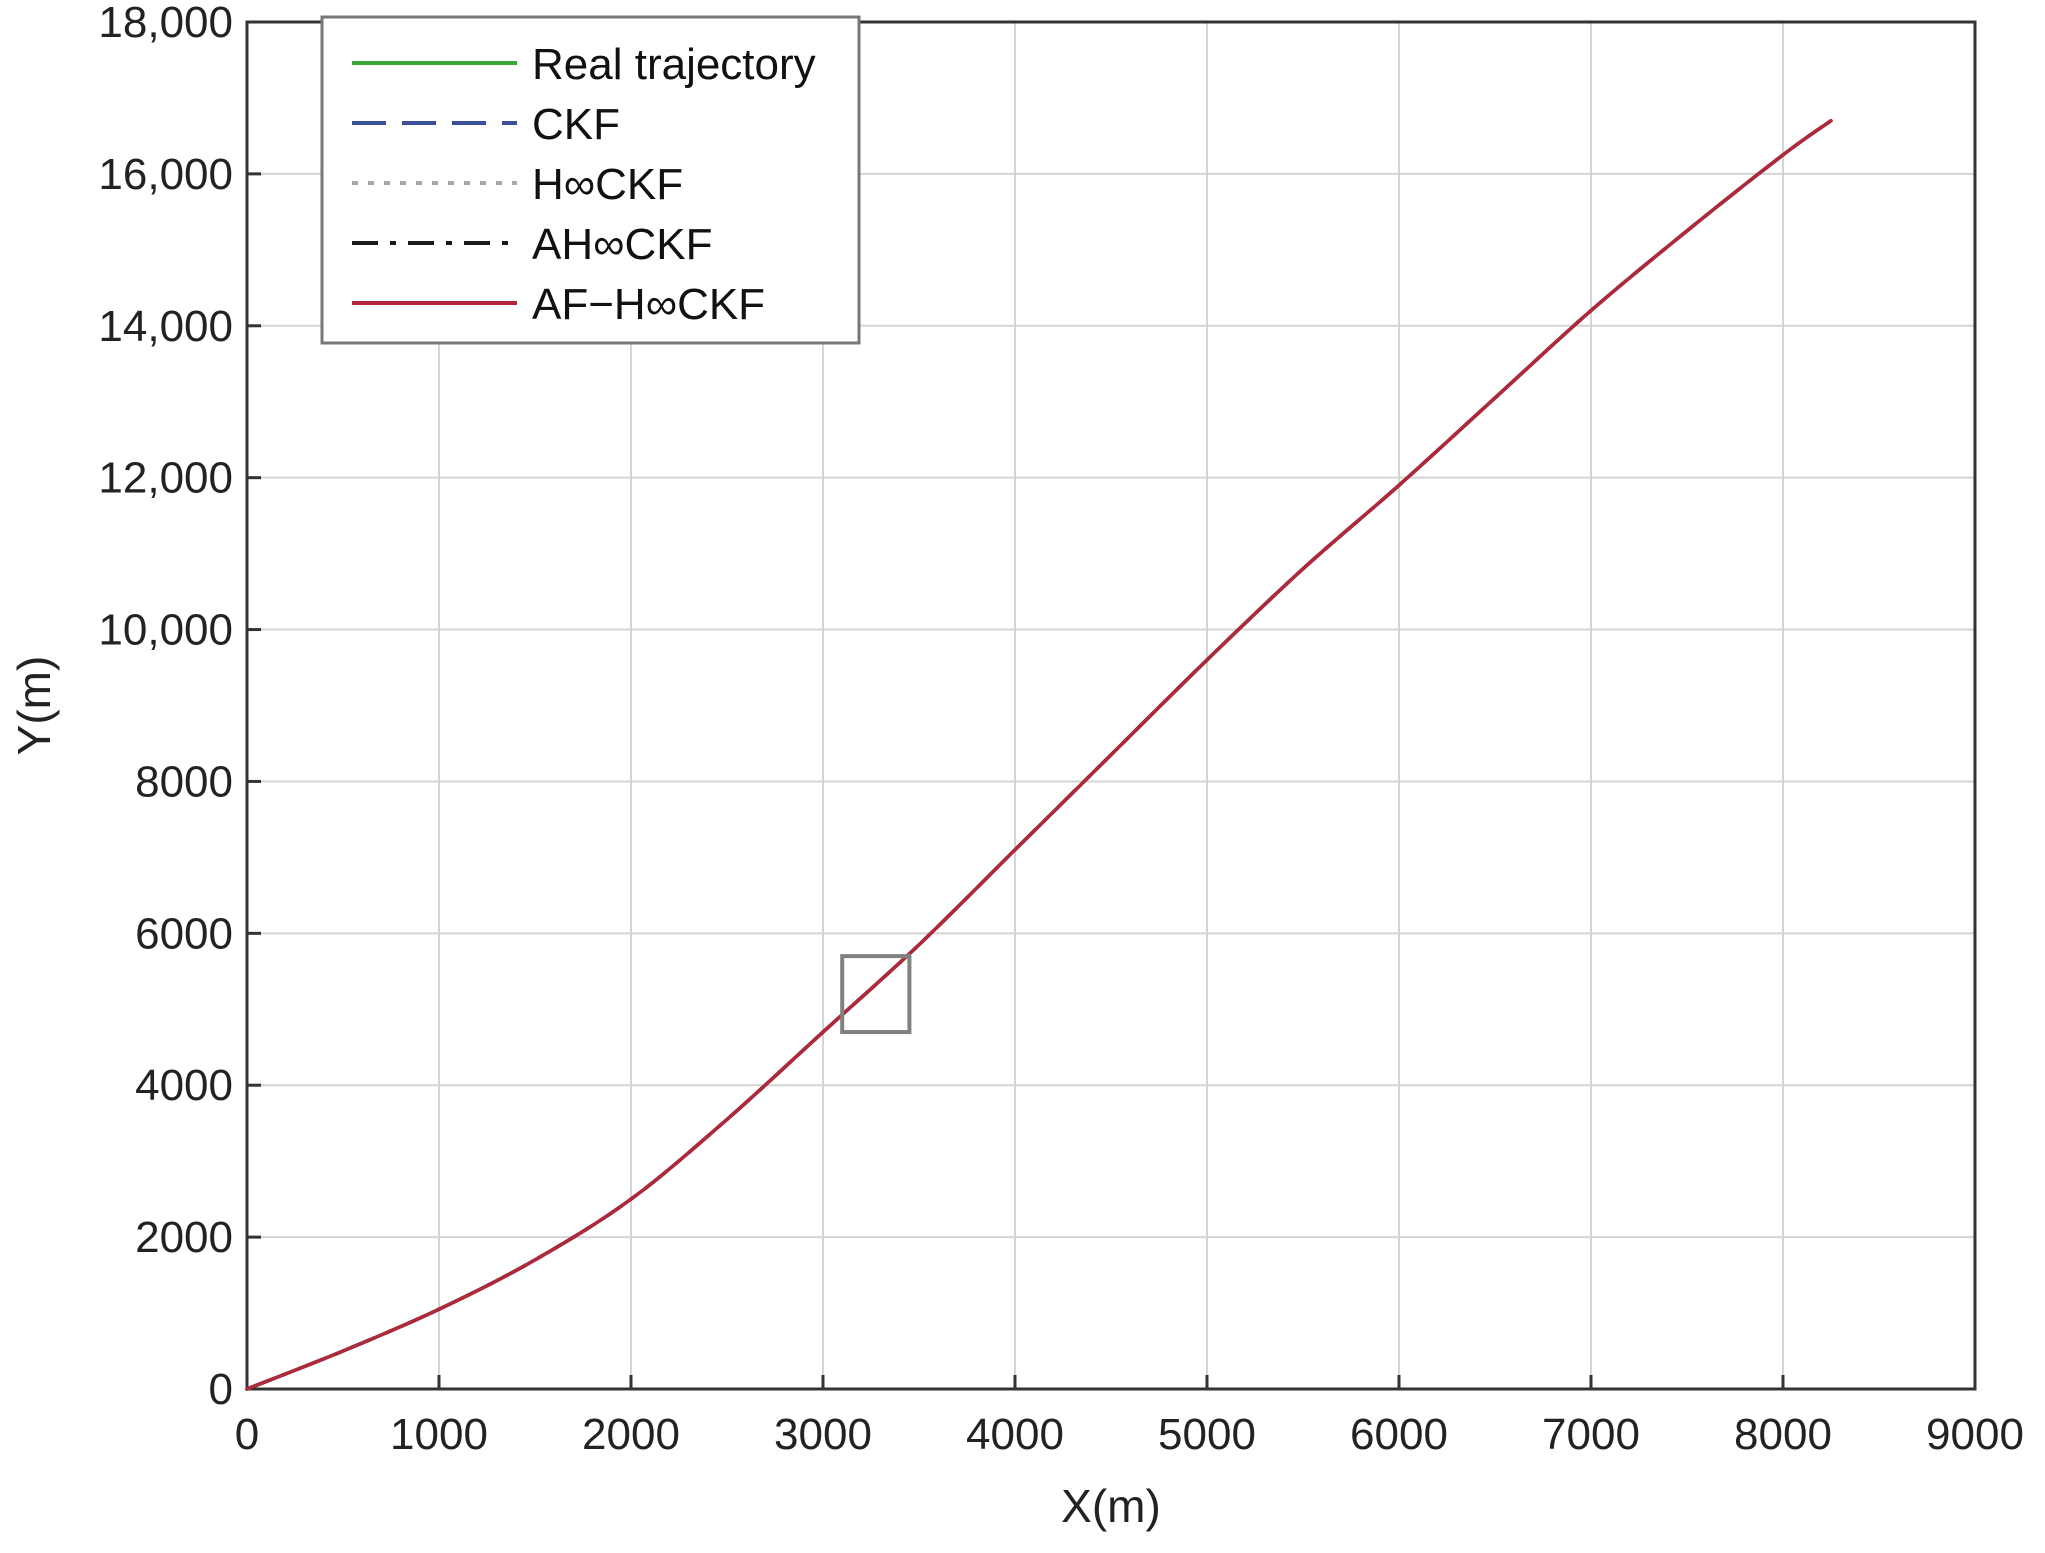 The width and height of the screenshot is (2045, 1553). What do you see at coordinates (221, 1389) in the screenshot?
I see `y-tick-label: 0` at bounding box center [221, 1389].